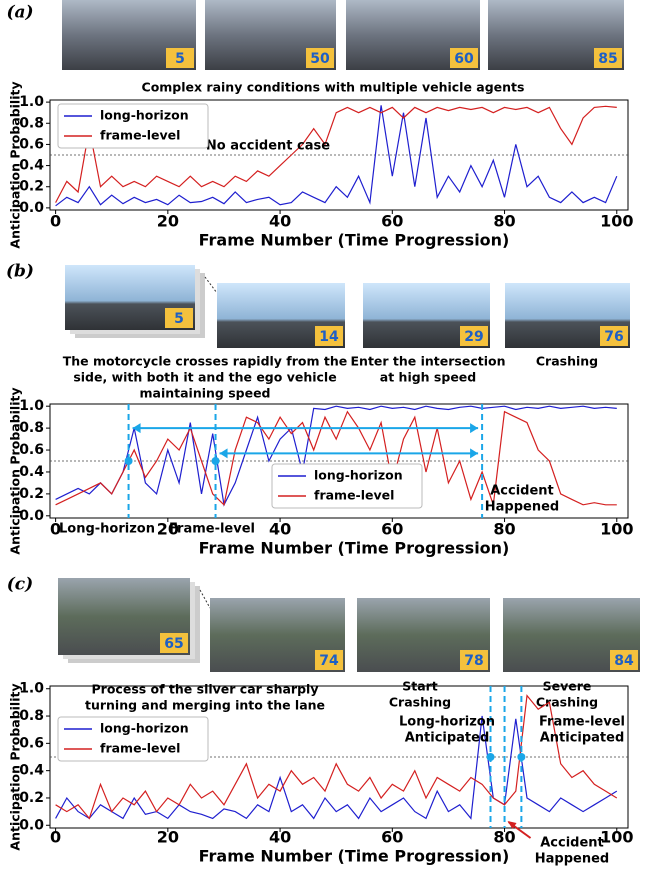  What do you see at coordinates (428, 361) in the screenshot?
I see `caption: Enter the intersection` at bounding box center [428, 361].